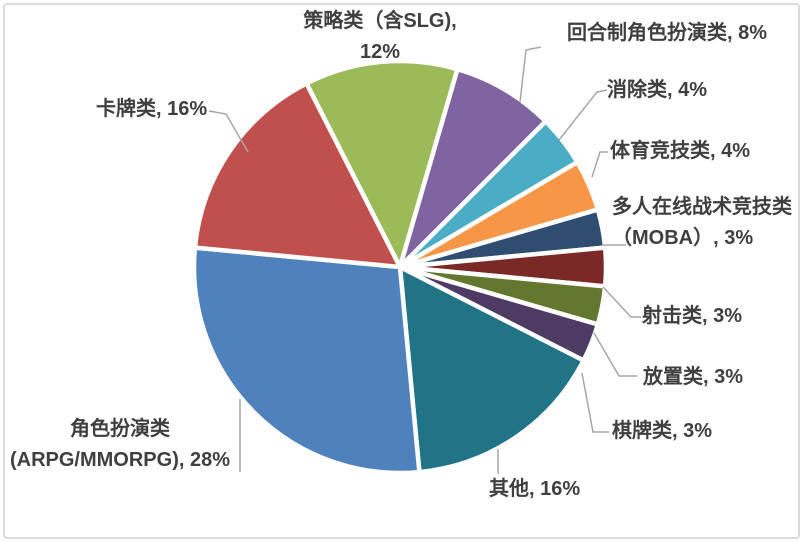 This screenshot has width=803, height=542. What do you see at coordinates (680, 151) in the screenshot?
I see `label-sports: 体育竞技类, 4%` at bounding box center [680, 151].